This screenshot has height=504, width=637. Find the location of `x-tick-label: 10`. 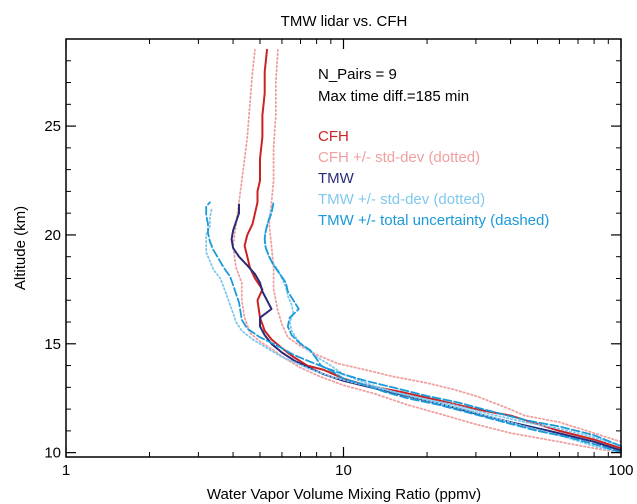

x-tick-label: 10 is located at coordinates (343, 470).